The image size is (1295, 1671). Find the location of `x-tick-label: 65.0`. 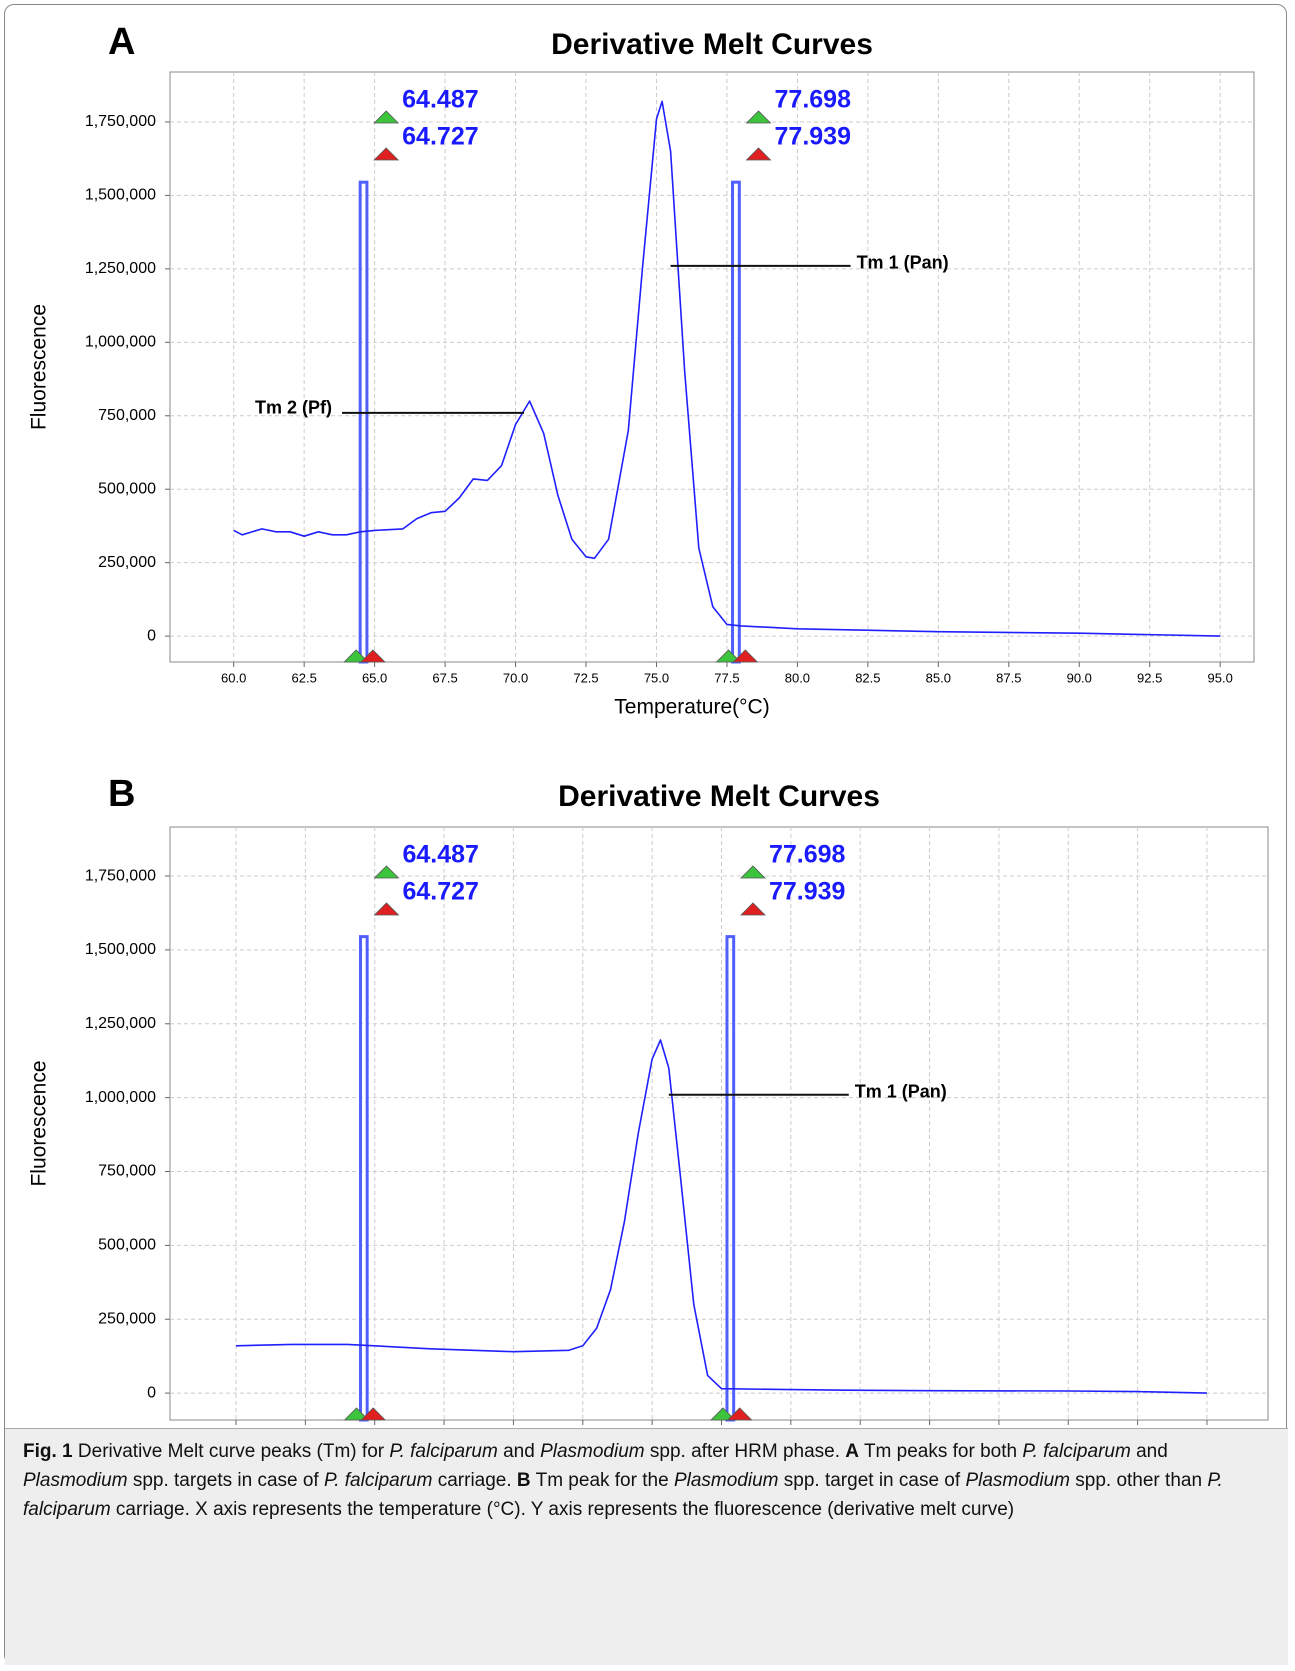

x-tick-label: 65.0 is located at coordinates (374, 677).